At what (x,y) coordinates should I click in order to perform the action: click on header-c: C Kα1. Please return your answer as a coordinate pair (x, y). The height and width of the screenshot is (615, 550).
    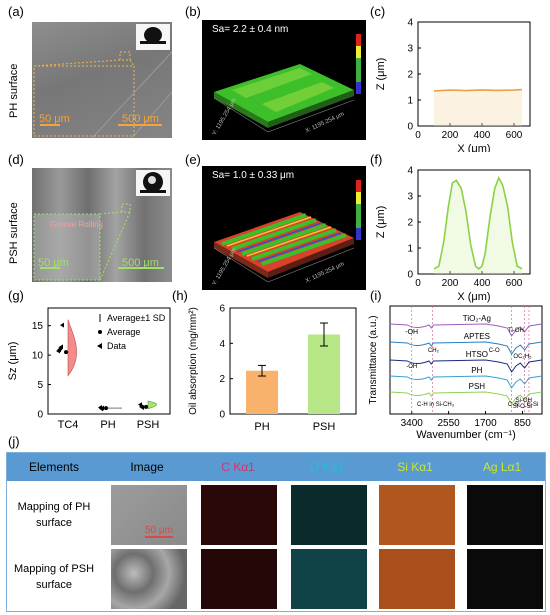
    Looking at the image, I should click on (238, 467).